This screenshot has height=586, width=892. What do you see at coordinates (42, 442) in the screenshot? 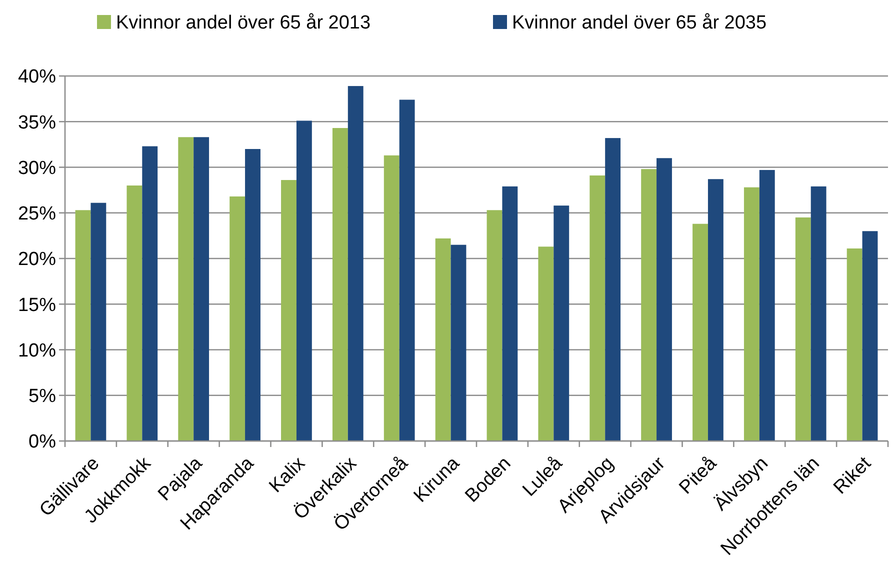
I see `y-tick-label: 0%` at bounding box center [42, 442].